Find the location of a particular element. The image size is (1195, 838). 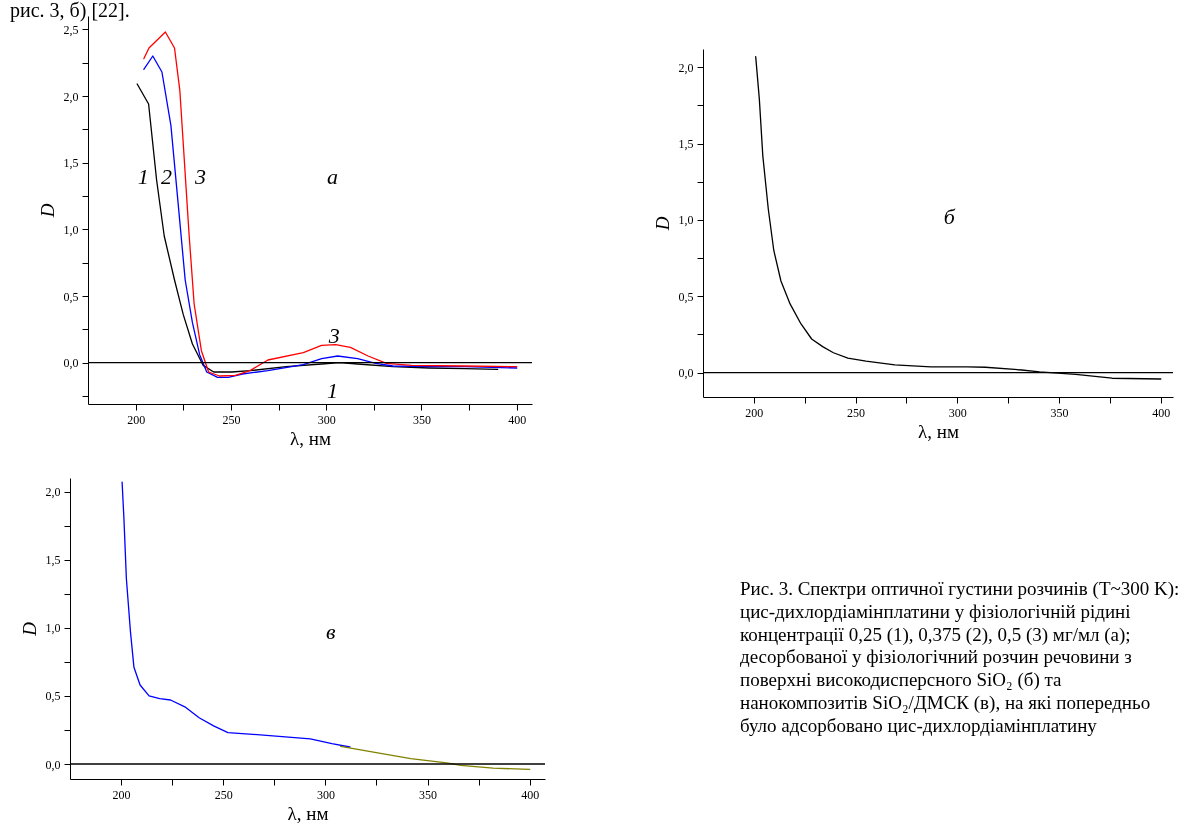

annotation: рис. 3, б) [22]. is located at coordinates (70, 11).